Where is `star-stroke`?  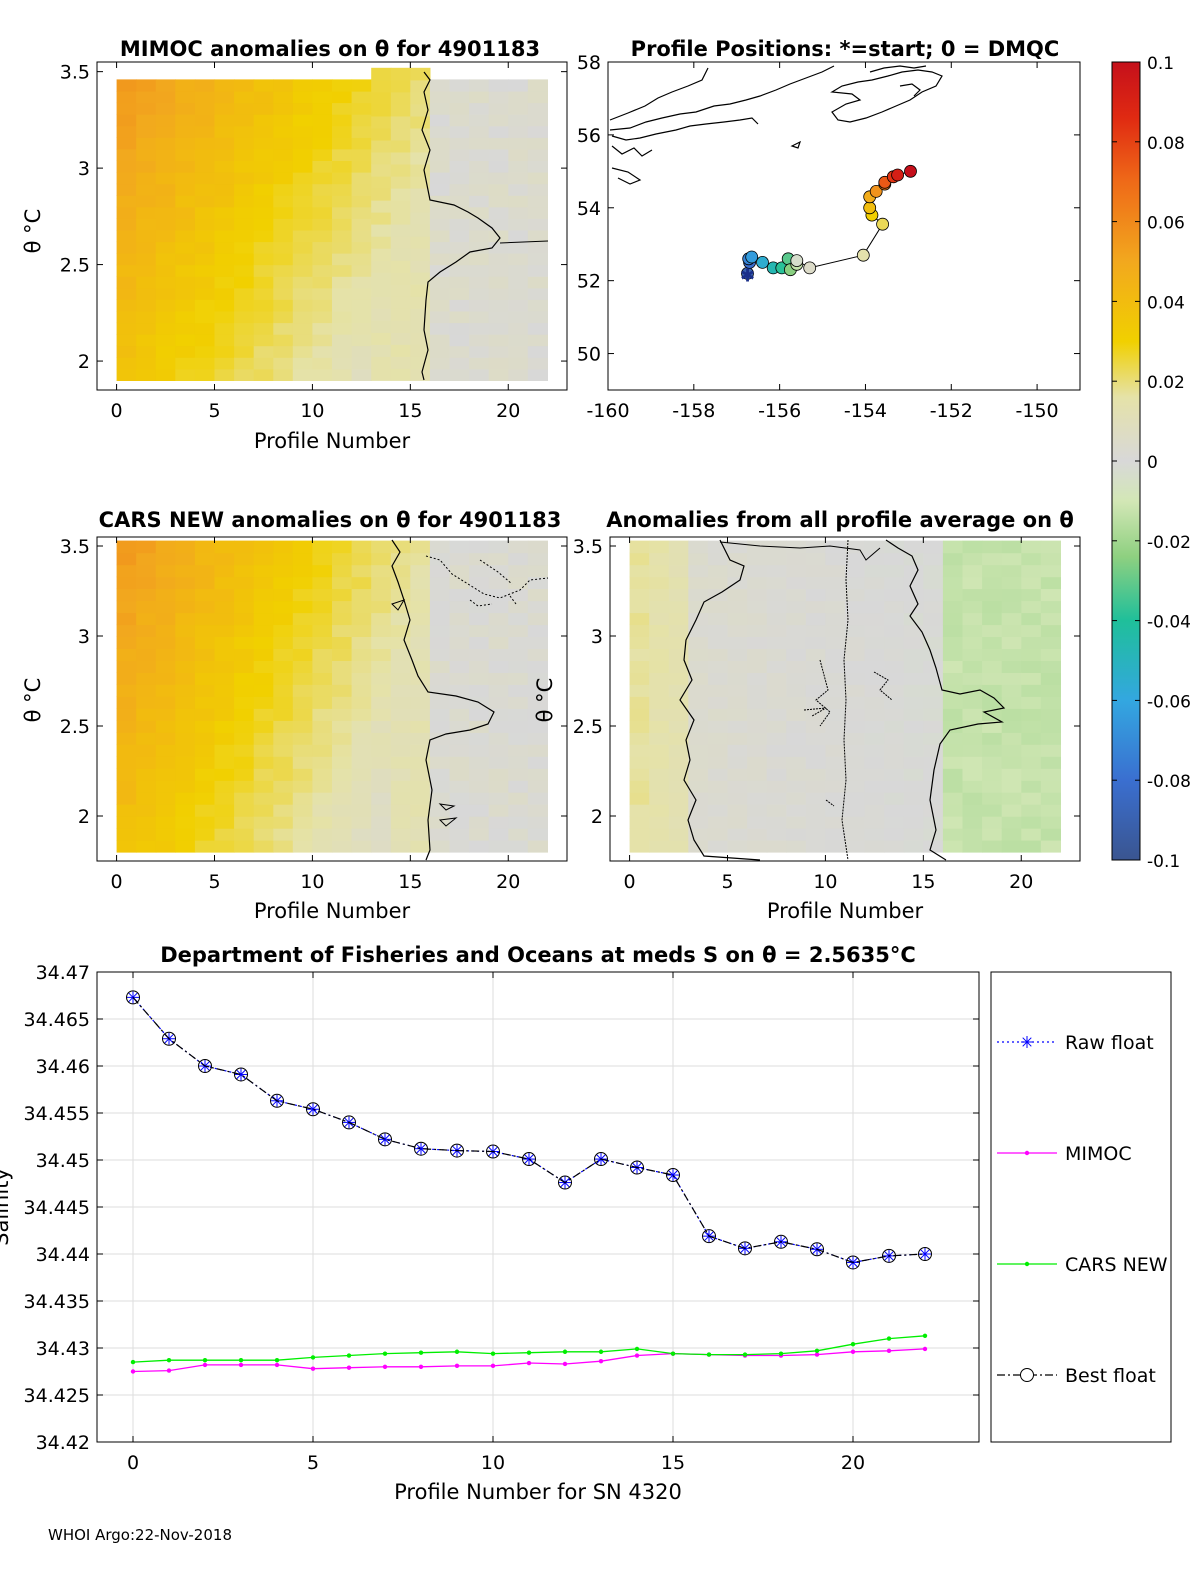
star-stroke is located at coordinates (1027, 1042).